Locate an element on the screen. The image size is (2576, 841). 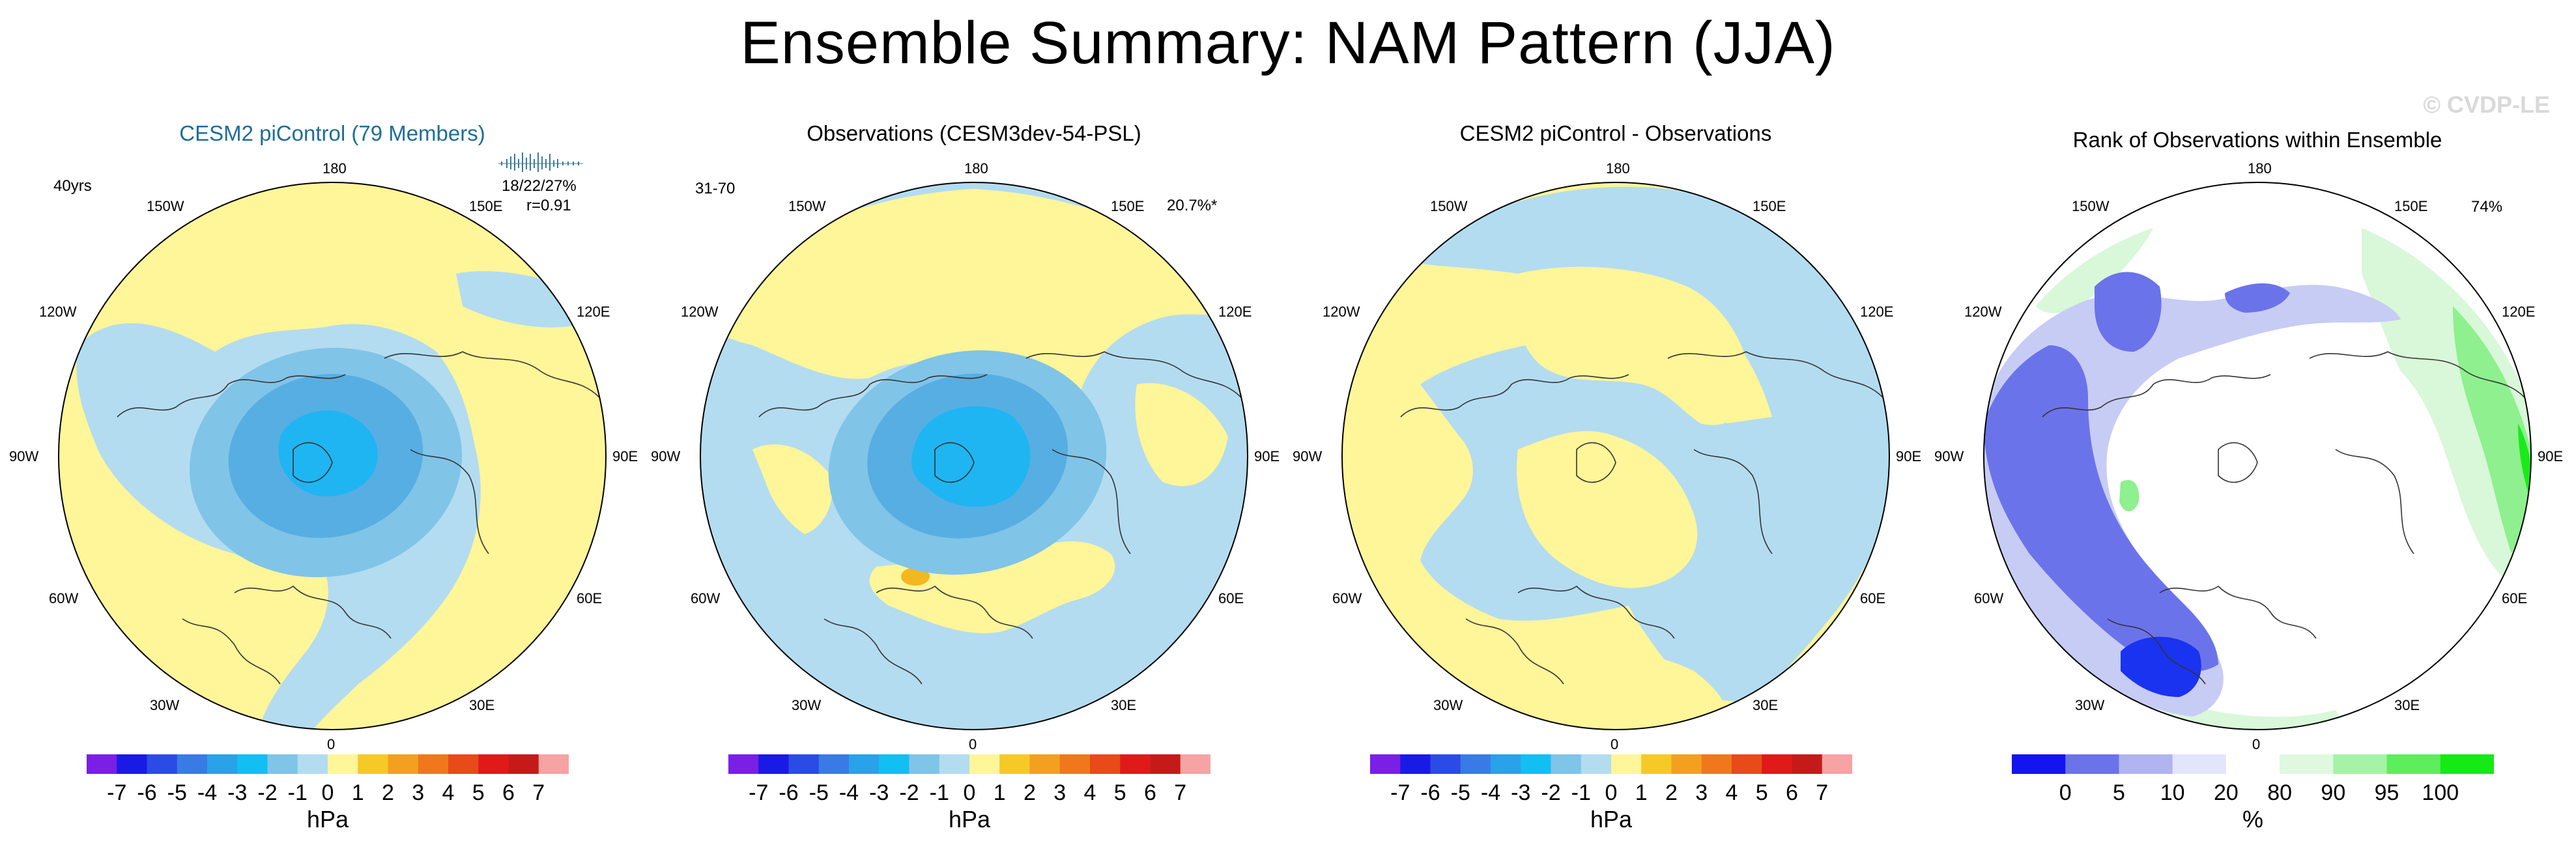
colorbar-tick-label: 4 is located at coordinates (448, 793).